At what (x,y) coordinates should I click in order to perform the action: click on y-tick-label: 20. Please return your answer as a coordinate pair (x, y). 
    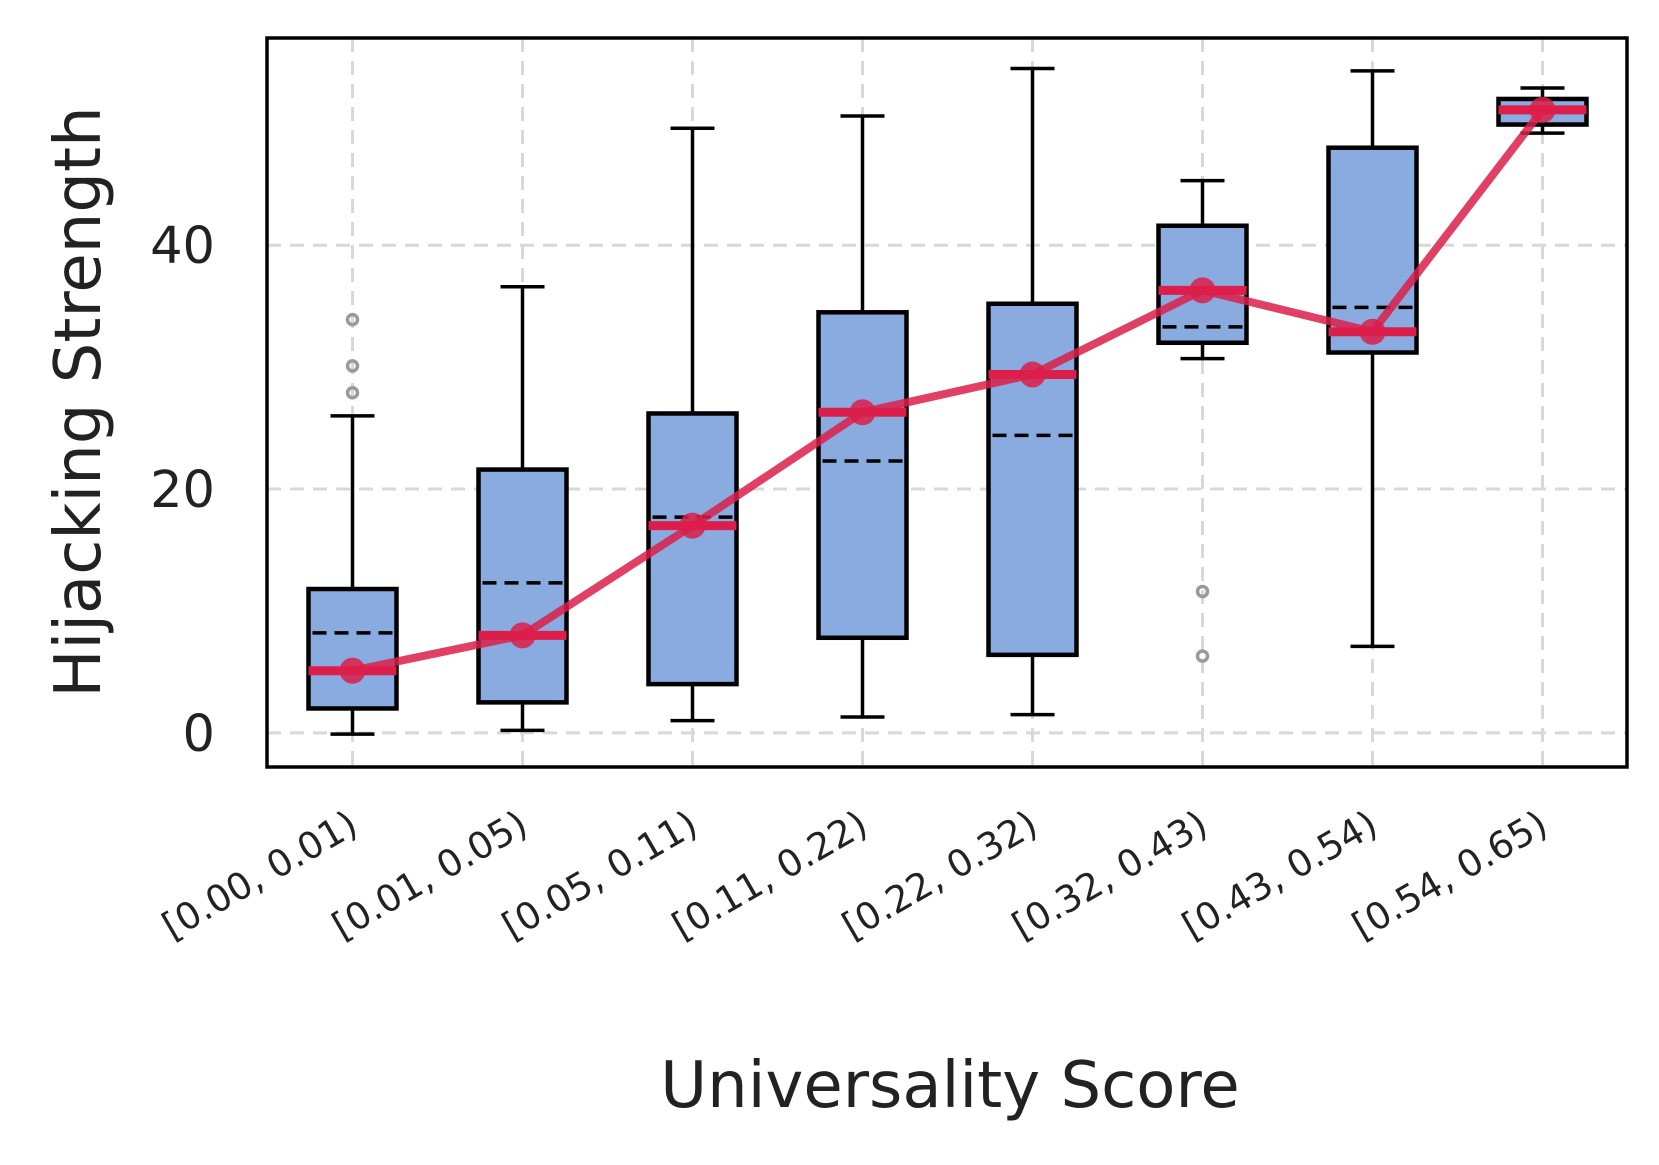
    Looking at the image, I should click on (182, 490).